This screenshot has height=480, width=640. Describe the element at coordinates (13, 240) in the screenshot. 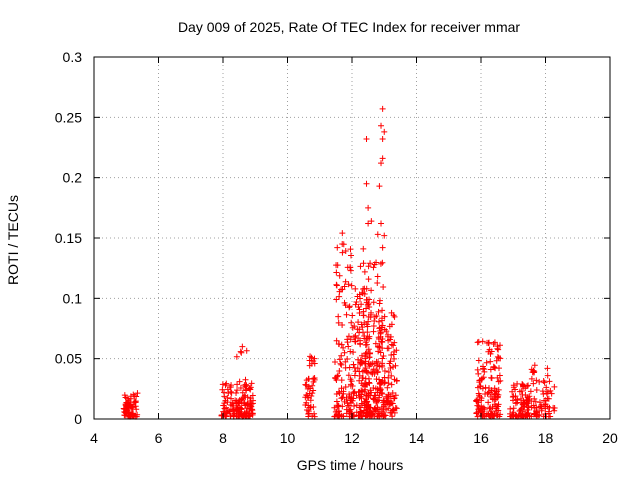

I see `y-axis-label: ROTI / TECUs` at that location.